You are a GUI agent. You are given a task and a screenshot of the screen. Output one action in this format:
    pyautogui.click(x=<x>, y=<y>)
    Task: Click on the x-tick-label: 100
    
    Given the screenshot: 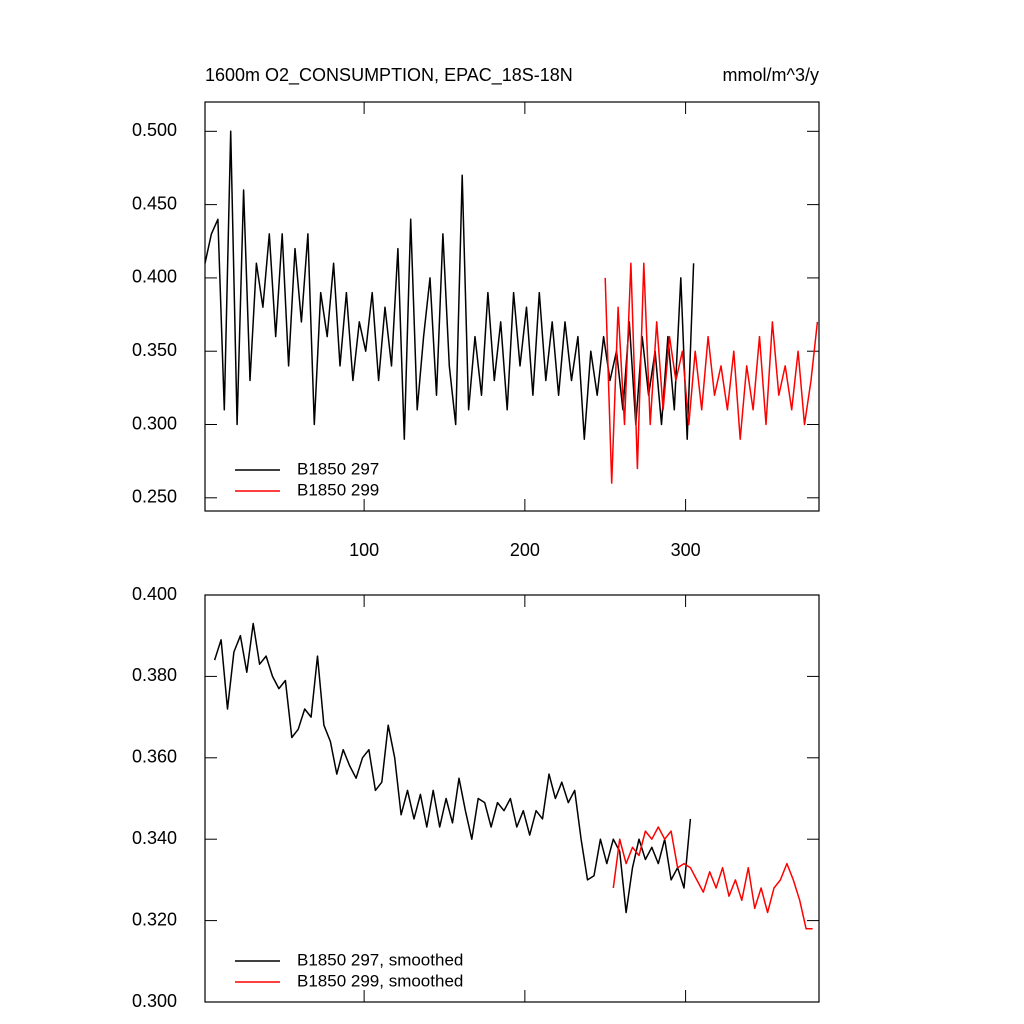 What is the action you would take?
    pyautogui.click(x=364, y=550)
    